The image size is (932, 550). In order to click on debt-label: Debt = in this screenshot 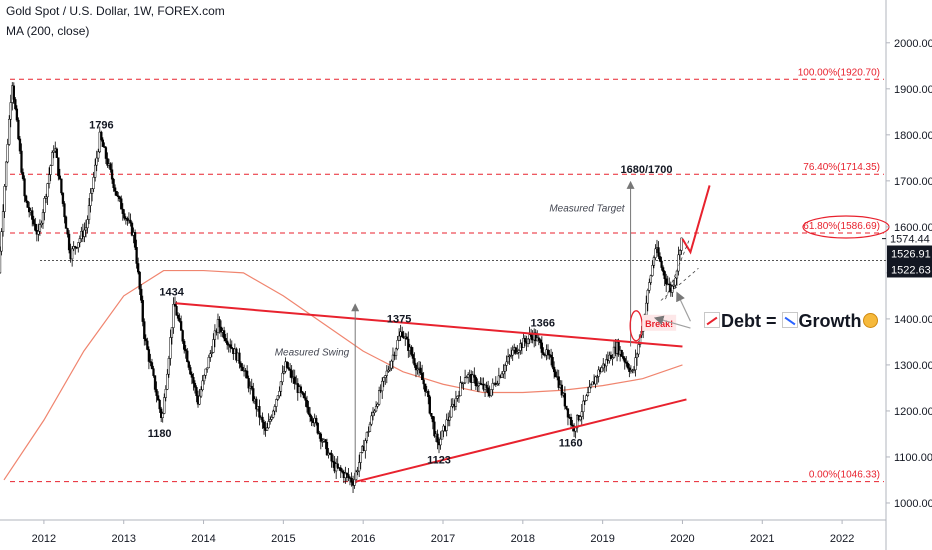, I will do `click(749, 321)`.